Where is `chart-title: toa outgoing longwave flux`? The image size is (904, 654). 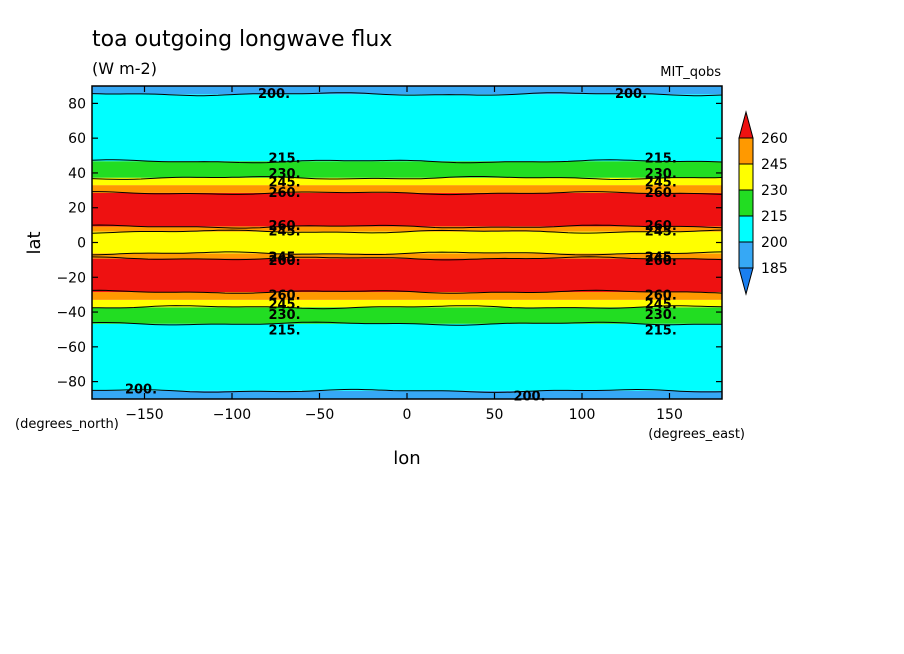
chart-title: toa outgoing longwave flux is located at coordinates (242, 39).